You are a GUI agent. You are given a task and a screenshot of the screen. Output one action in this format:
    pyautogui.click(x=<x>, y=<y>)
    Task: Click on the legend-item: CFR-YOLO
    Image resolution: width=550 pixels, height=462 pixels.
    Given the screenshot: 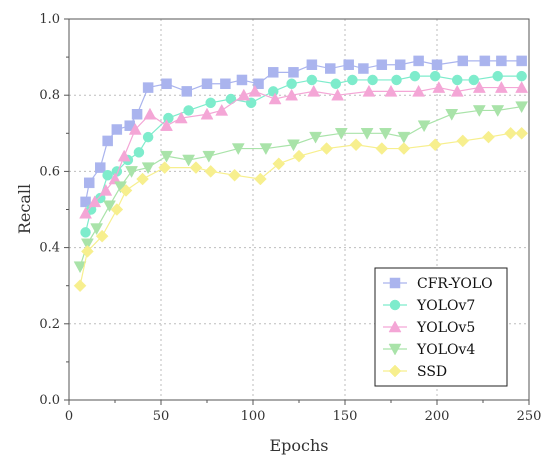 What is the action you would take?
    pyautogui.click(x=438, y=284)
    